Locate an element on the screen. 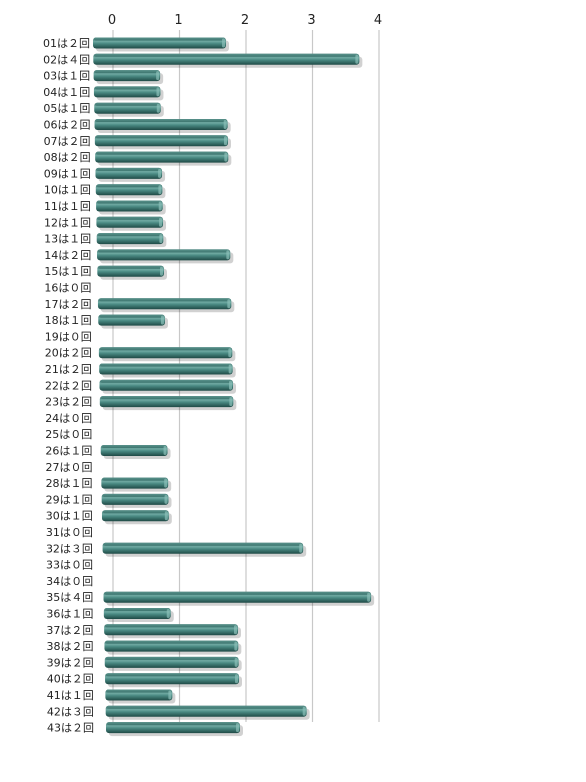 This screenshot has height=782, width=586. category-label: 24は０回 is located at coordinates (68, 418).